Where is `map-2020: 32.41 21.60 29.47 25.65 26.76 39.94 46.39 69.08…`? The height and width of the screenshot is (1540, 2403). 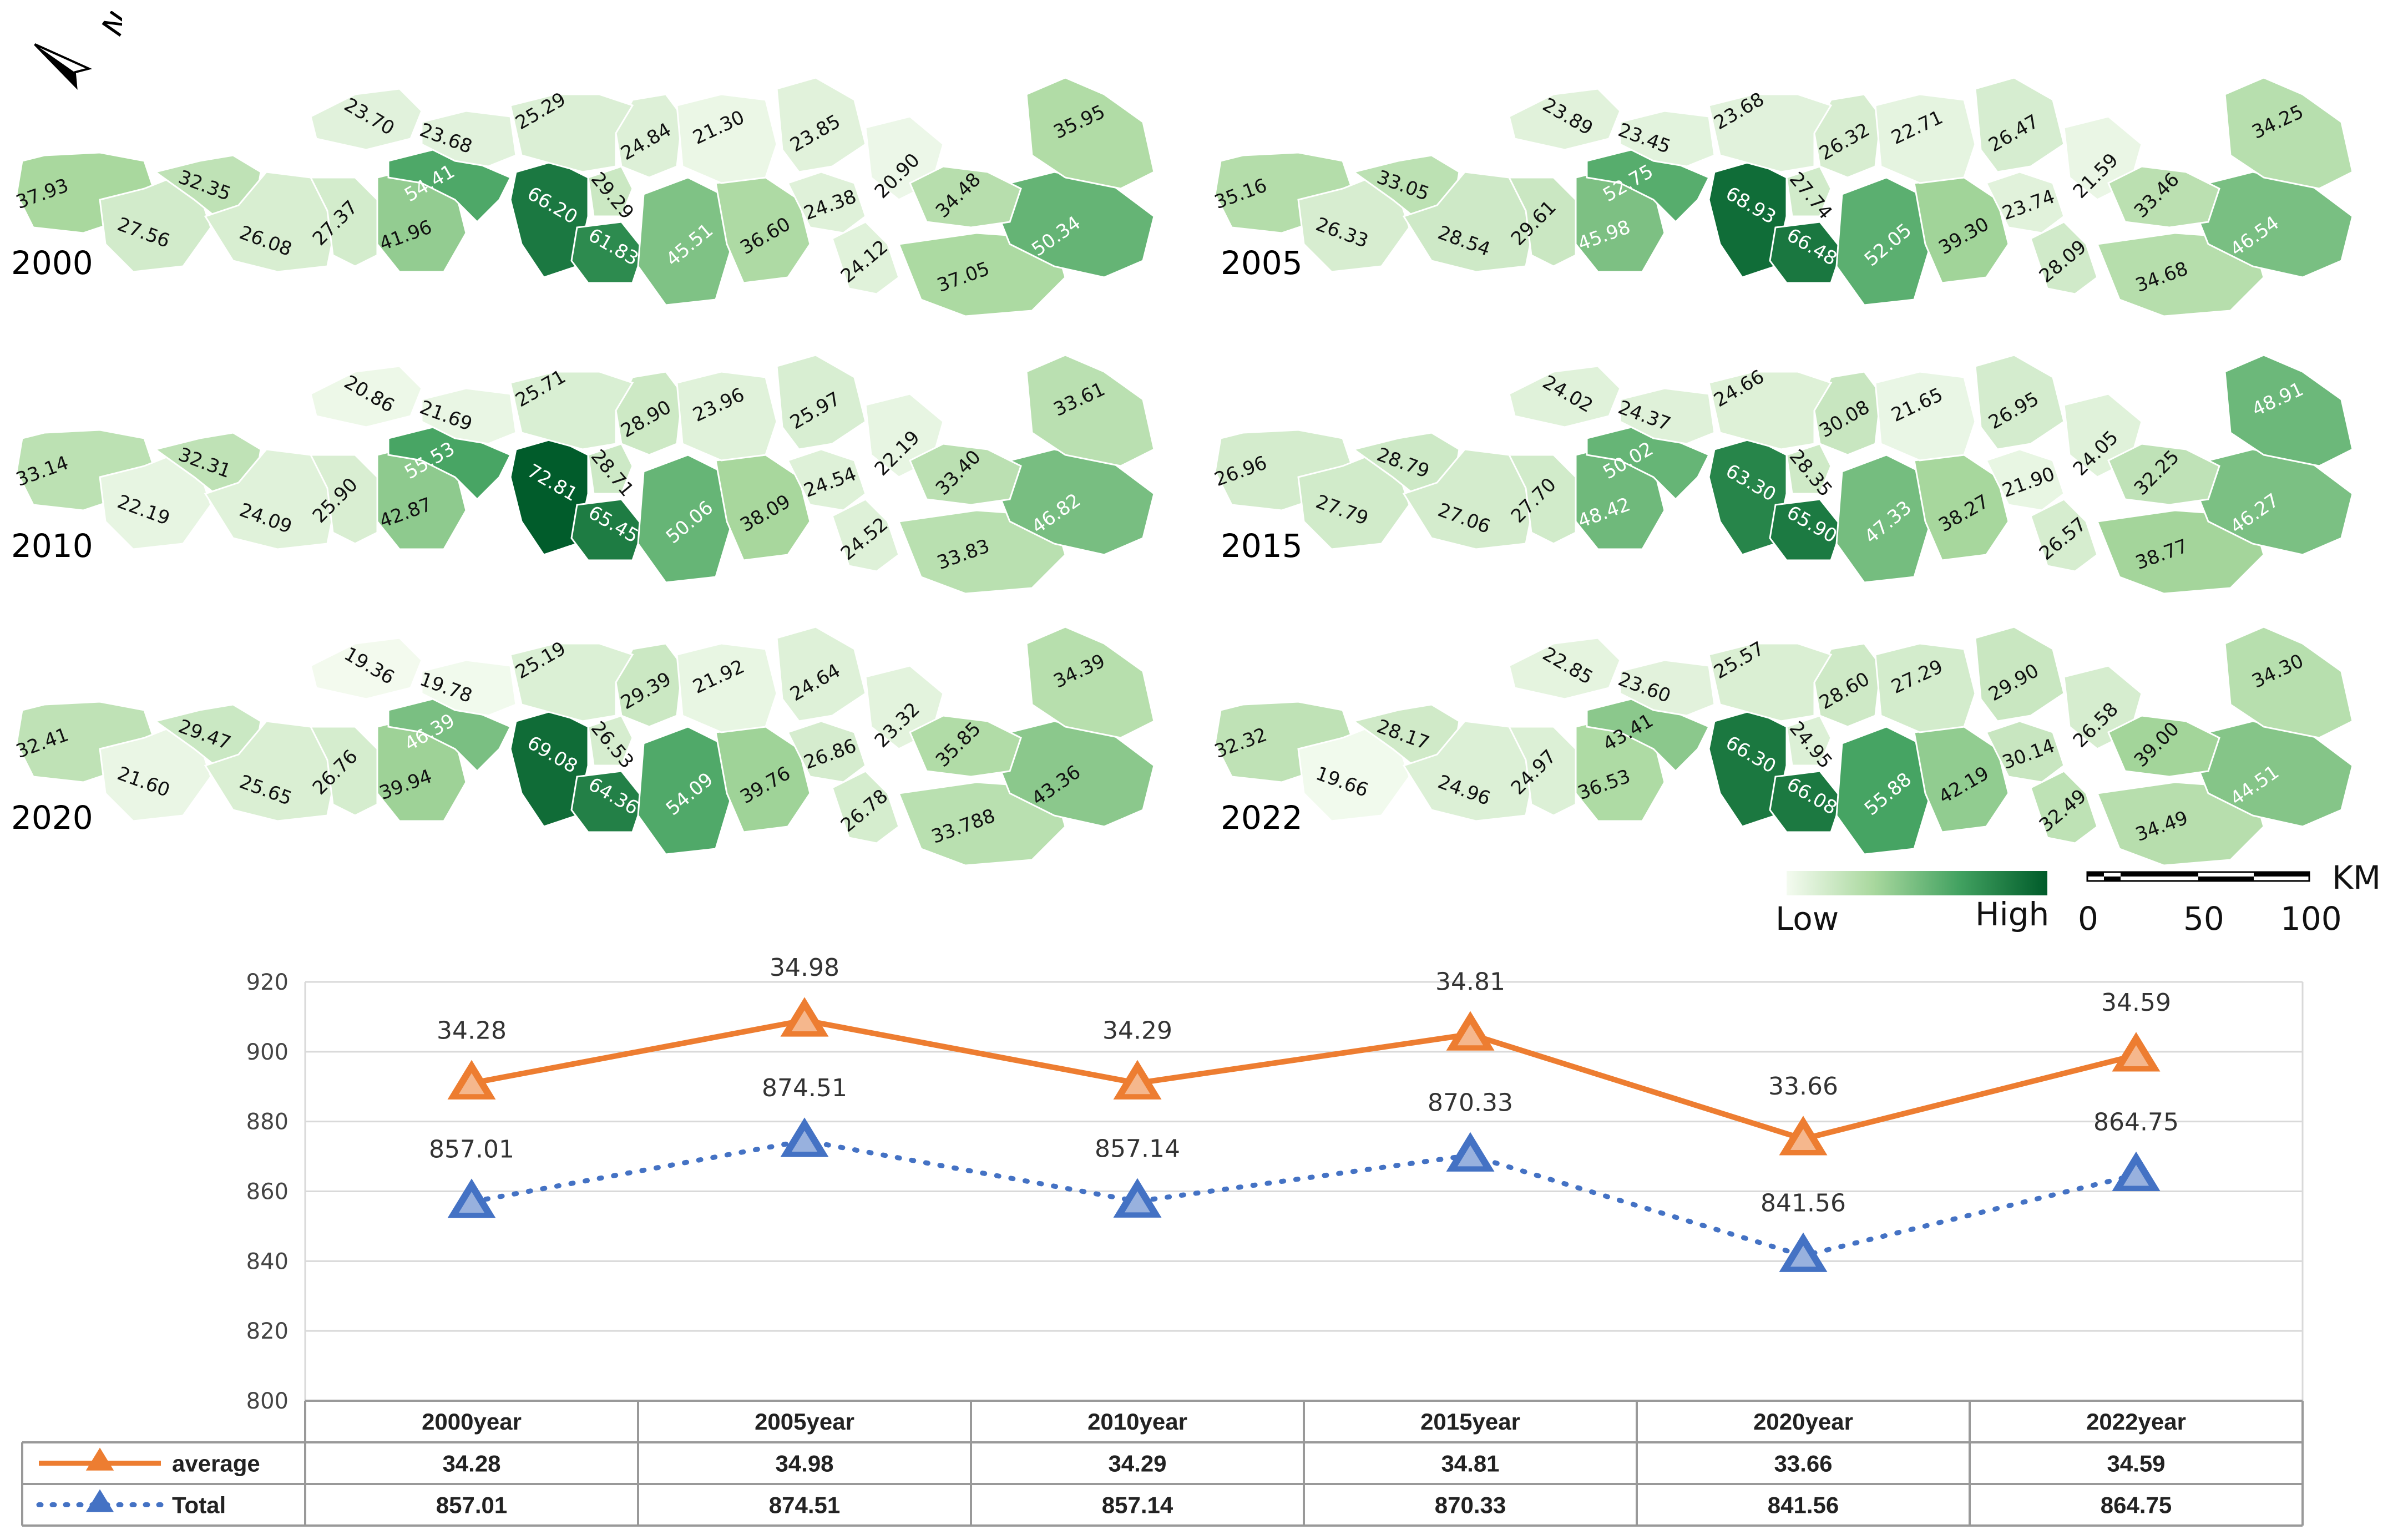
map-2020: 32.41 21.60 29.47 25.65 26.76 39.94 46.39 69.08… is located at coordinates (582, 724).